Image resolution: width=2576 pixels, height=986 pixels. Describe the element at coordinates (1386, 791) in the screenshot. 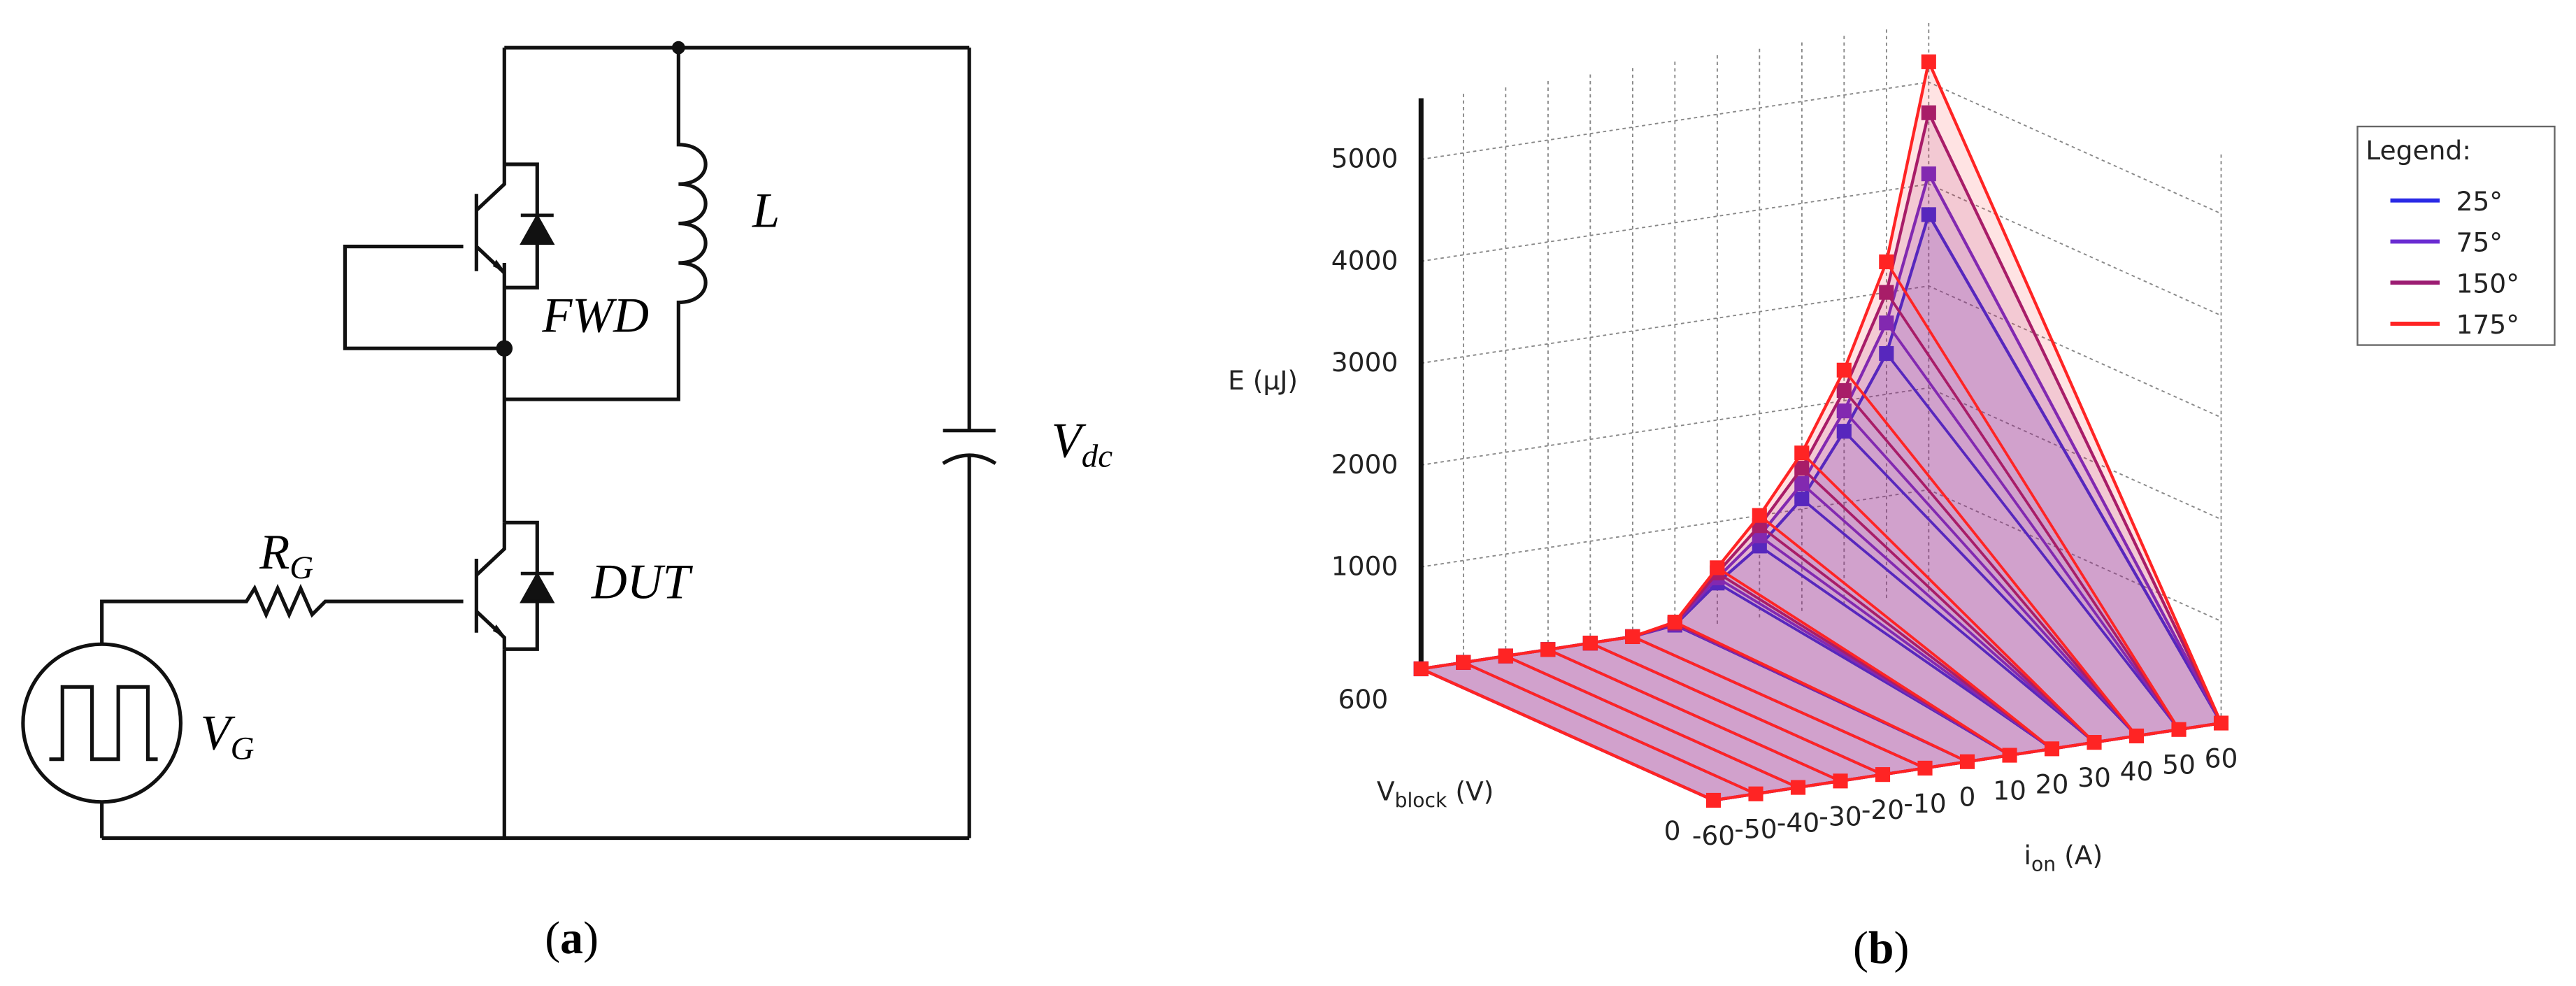

I see `label-main: V` at that location.